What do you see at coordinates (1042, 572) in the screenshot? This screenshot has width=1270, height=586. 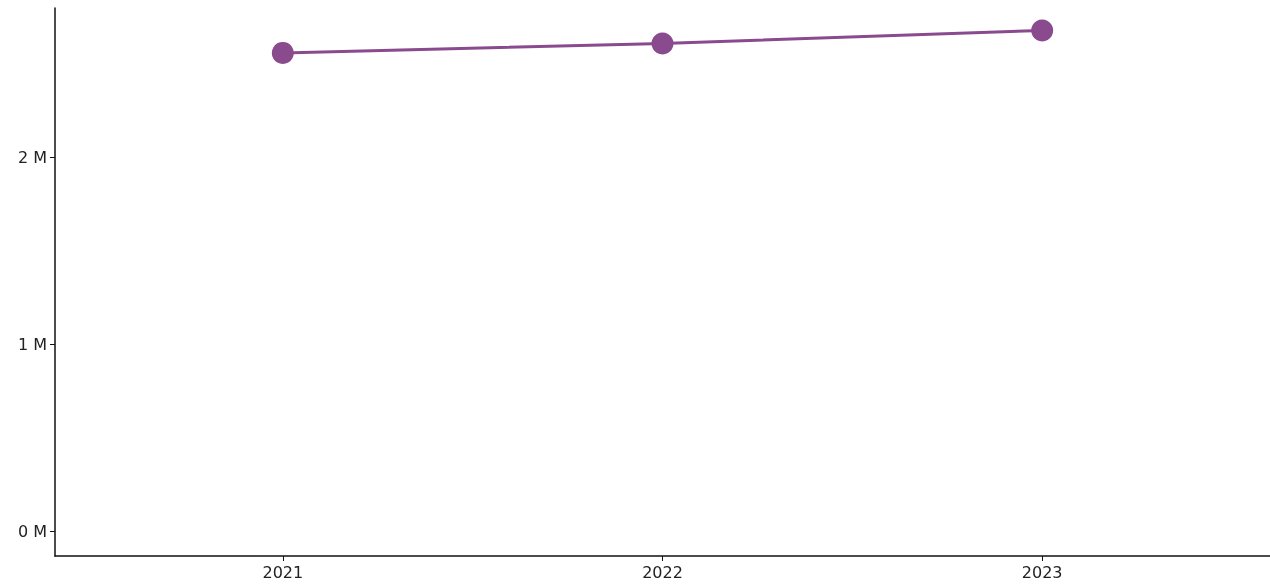 I see `x-tick-label: 2023` at bounding box center [1042, 572].